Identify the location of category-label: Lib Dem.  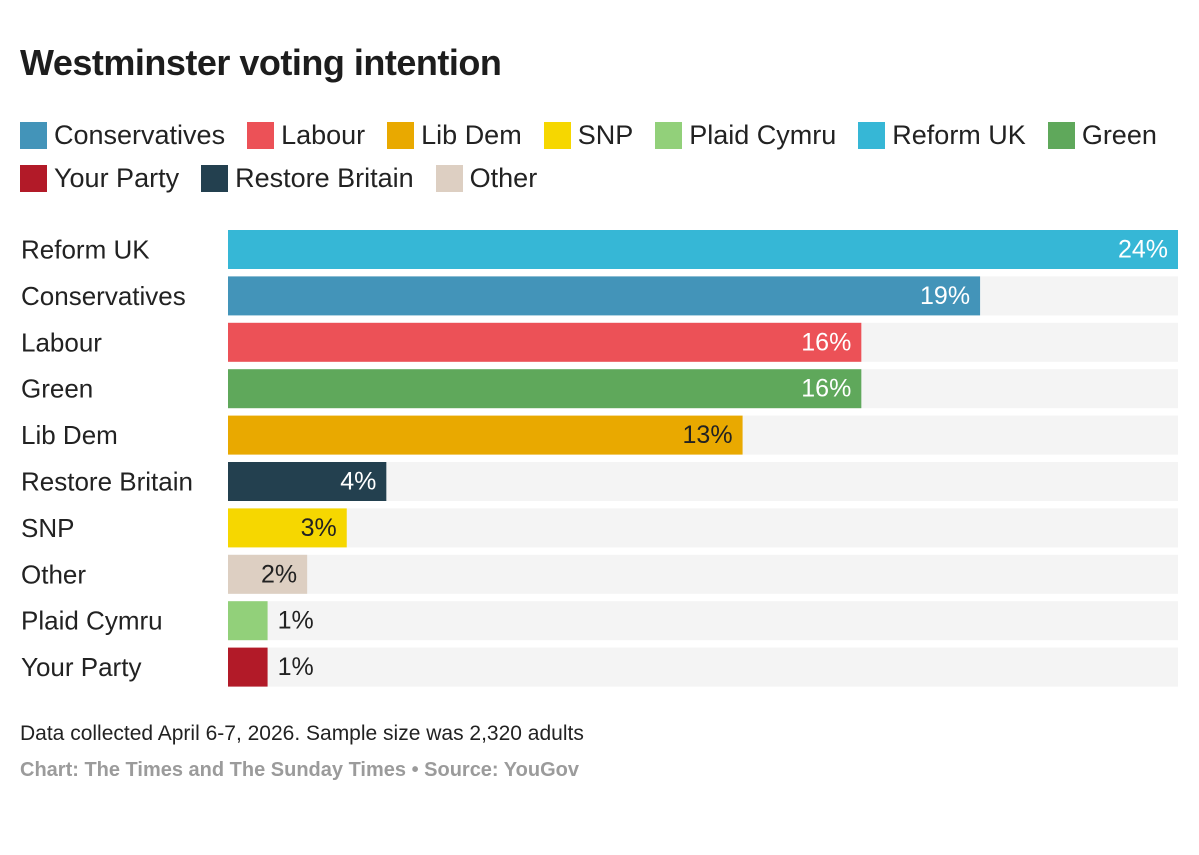
(69, 435).